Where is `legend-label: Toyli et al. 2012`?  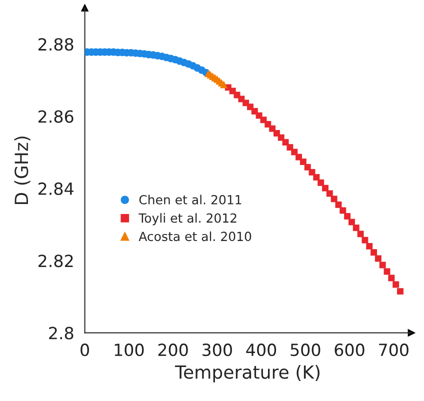 legend-label: Toyli et al. 2012 is located at coordinates (187, 219).